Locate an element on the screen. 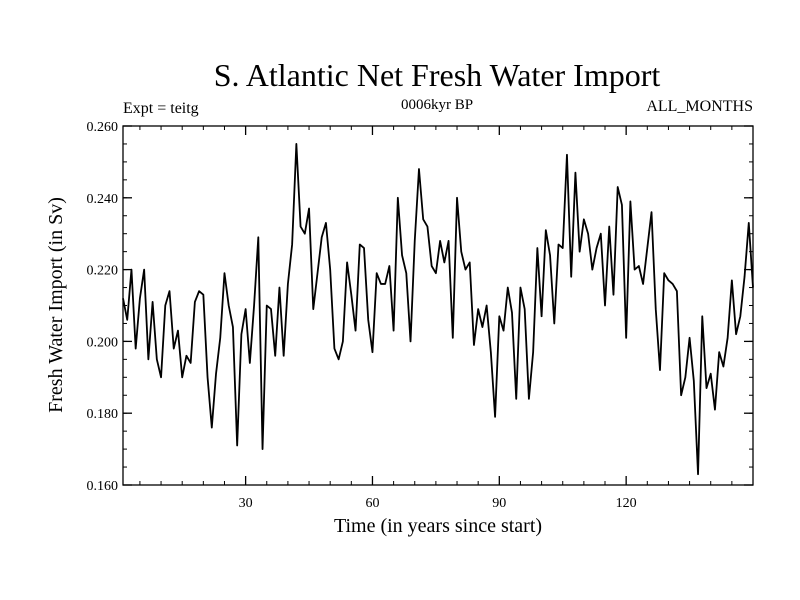  x-tick-label: 60 is located at coordinates (372, 503).